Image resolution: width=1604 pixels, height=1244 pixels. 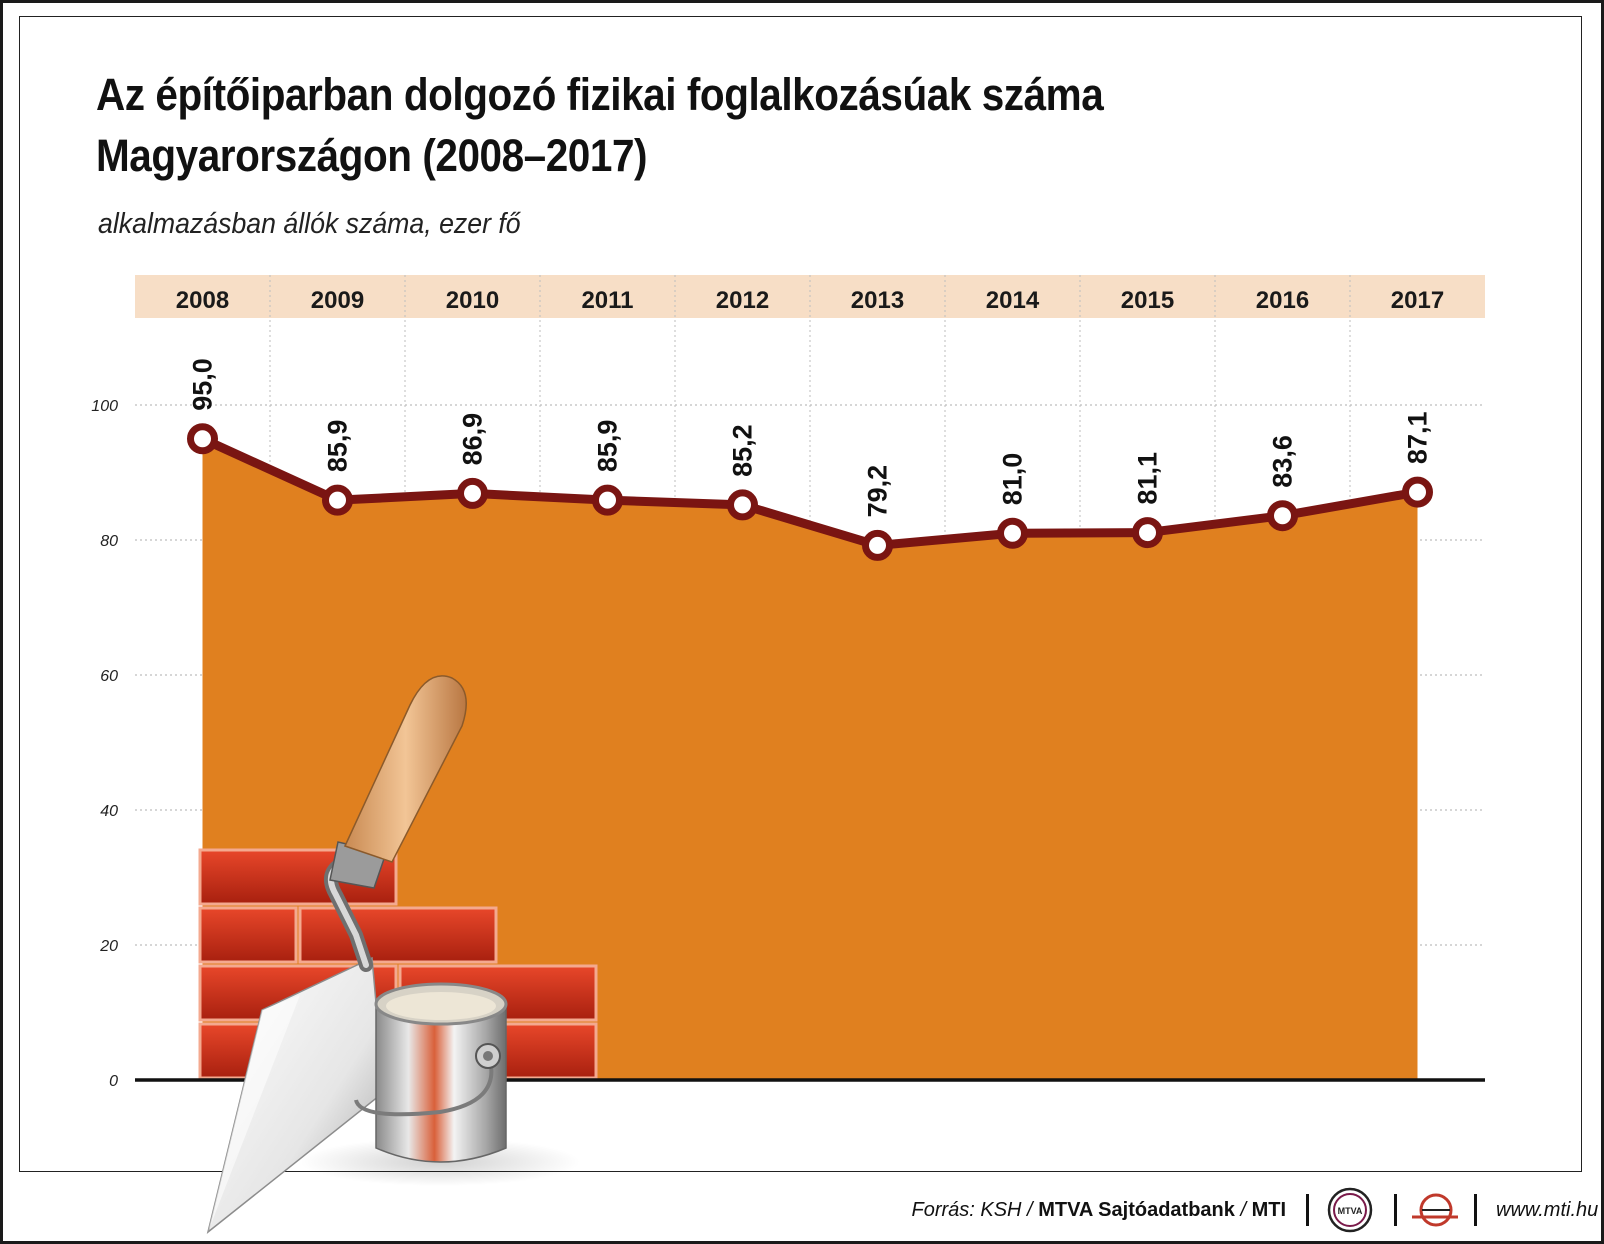 I want to click on data-label: 81,0, so click(x=1013, y=479).